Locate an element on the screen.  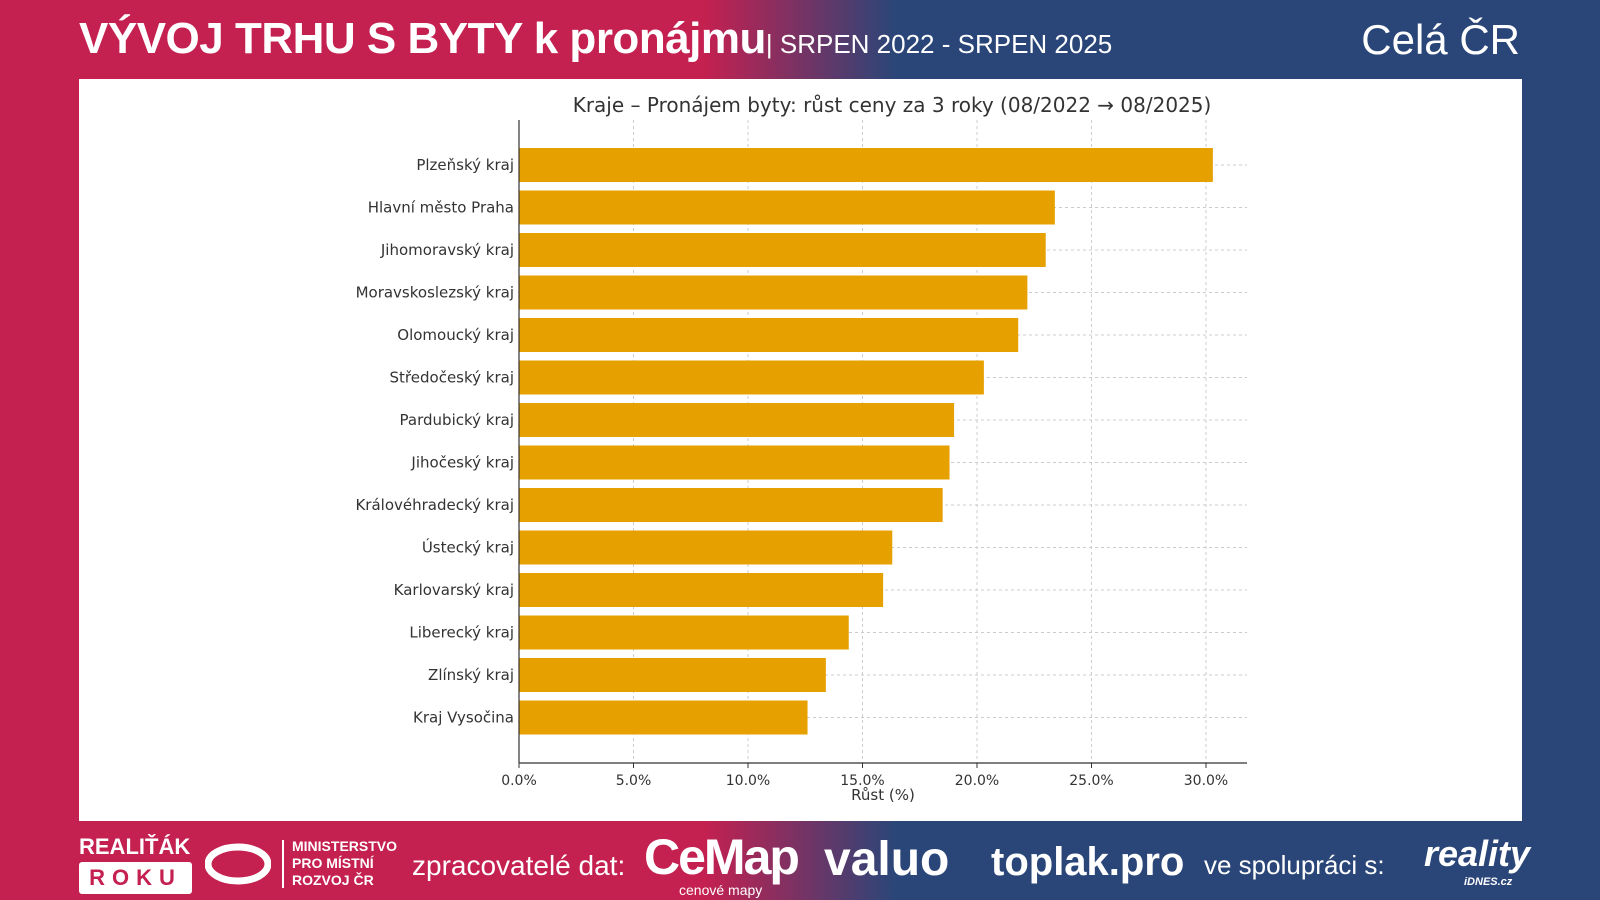
ministry-logo: MINISTERSTVO PRO MÍSTNÍ ROZVOJ ČR is located at coordinates (344, 863).